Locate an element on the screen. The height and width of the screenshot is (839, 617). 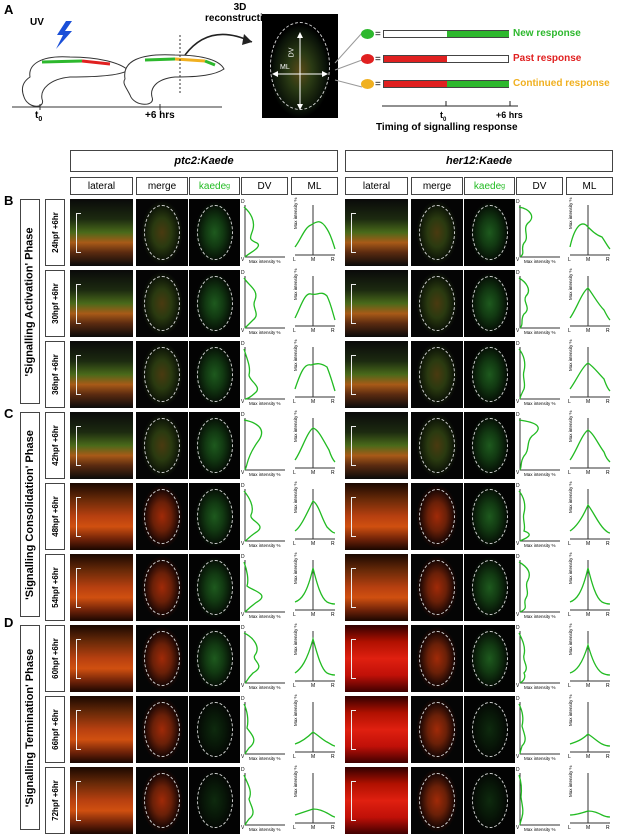
column-header-kaede-ptc2: kaede g is located at coordinates (214, 186).